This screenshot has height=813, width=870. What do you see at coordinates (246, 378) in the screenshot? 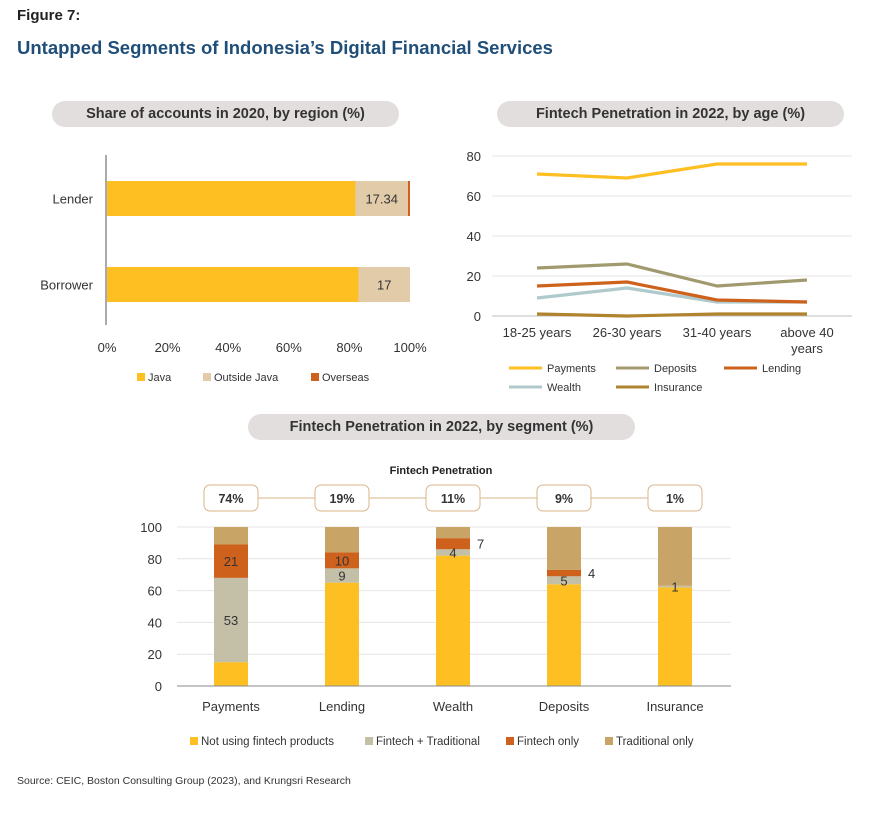
I see `regional-legend-label-outside-java: Outside Java` at bounding box center [246, 378].